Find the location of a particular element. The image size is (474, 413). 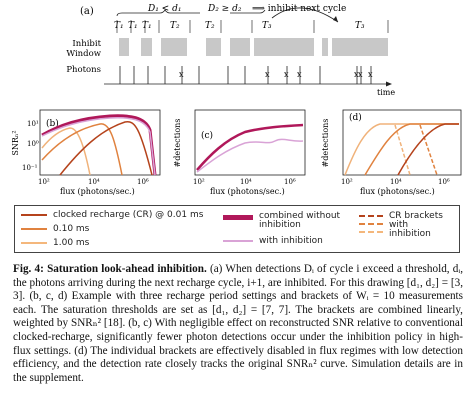

brace-d1 is located at coordinates (158, 13).